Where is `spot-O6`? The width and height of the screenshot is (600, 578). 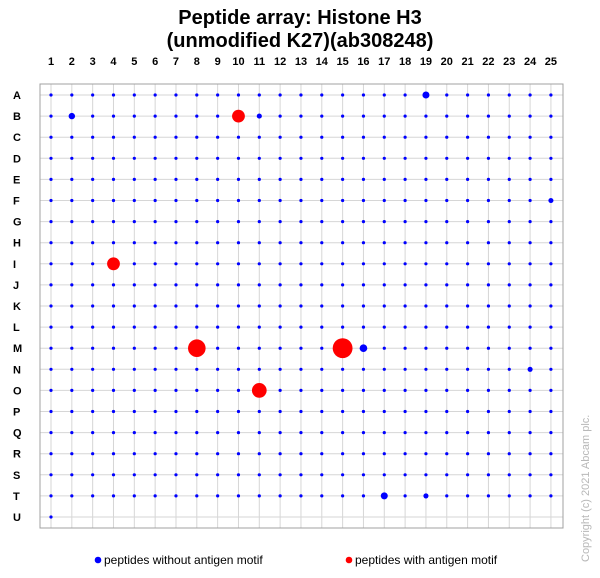
spot-O6 is located at coordinates (155, 390).